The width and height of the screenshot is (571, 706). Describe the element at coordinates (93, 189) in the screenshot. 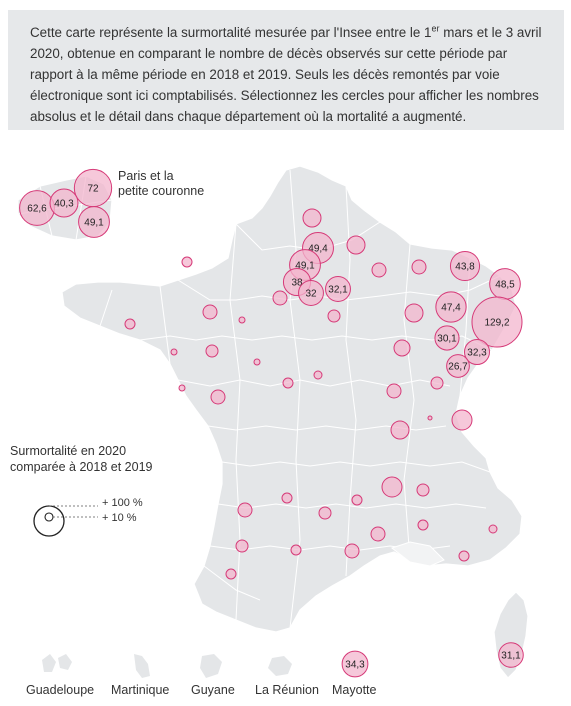

I see `paris-circle-label: 72` at that location.